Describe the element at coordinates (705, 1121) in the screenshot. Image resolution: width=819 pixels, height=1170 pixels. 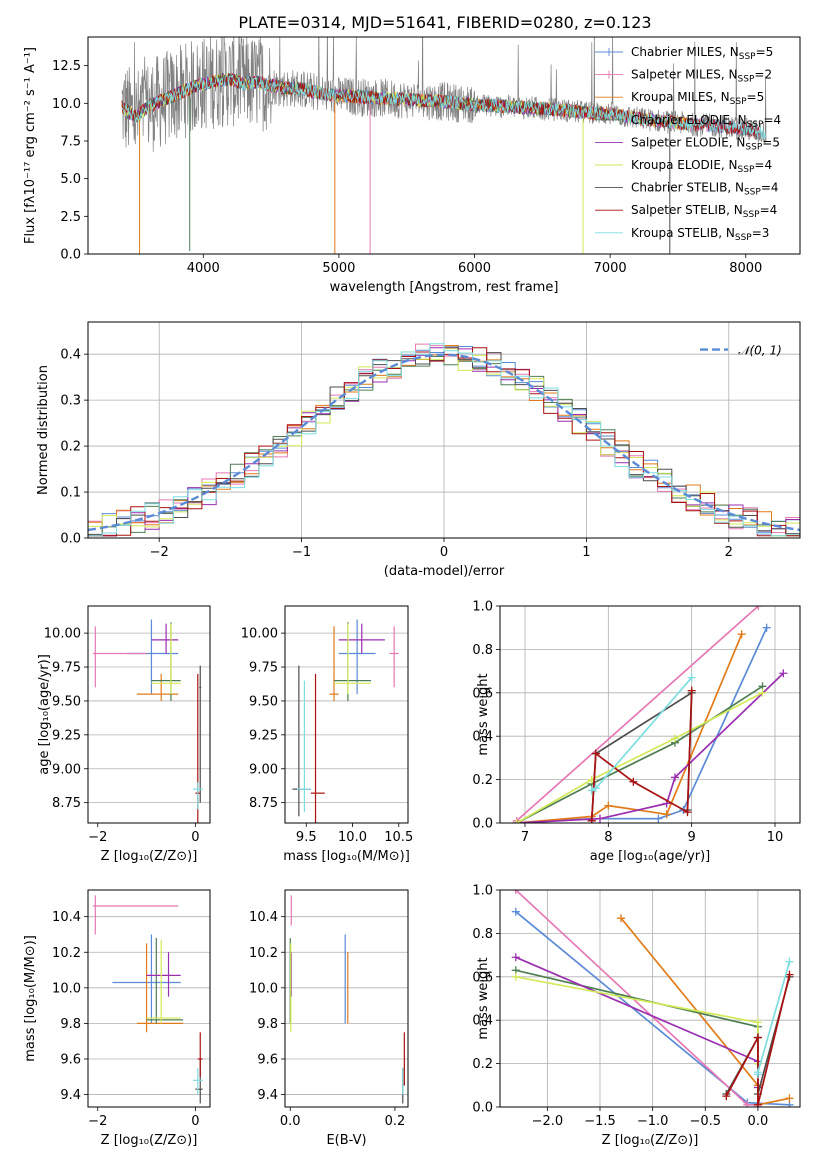
I see `x-tick-label: −0.5` at that location.